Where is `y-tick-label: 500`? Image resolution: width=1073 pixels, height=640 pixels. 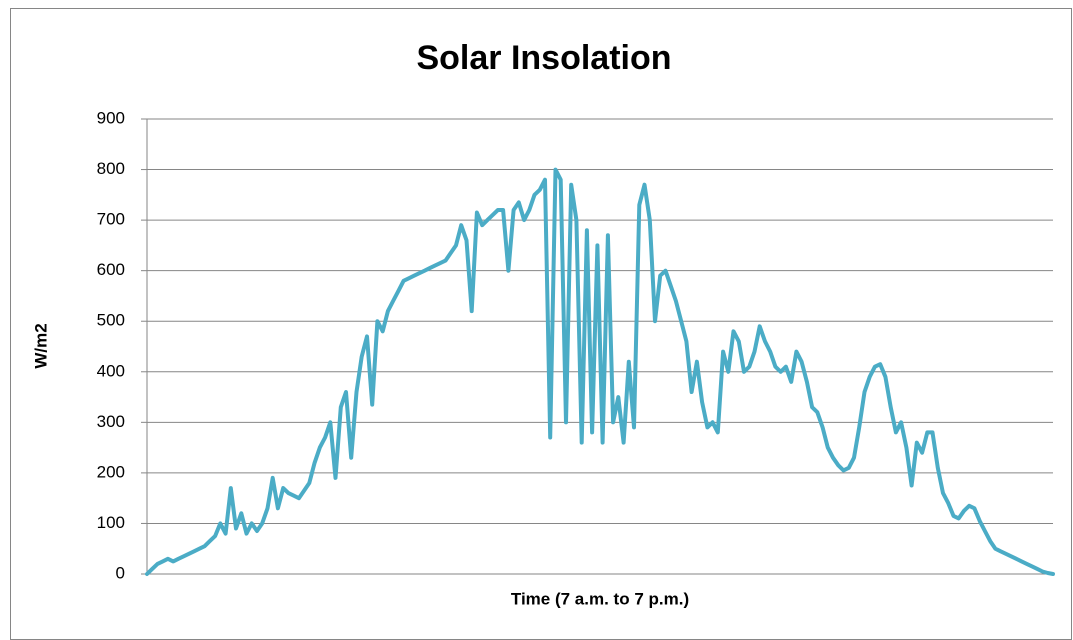 y-tick-label: 500 is located at coordinates (111, 320).